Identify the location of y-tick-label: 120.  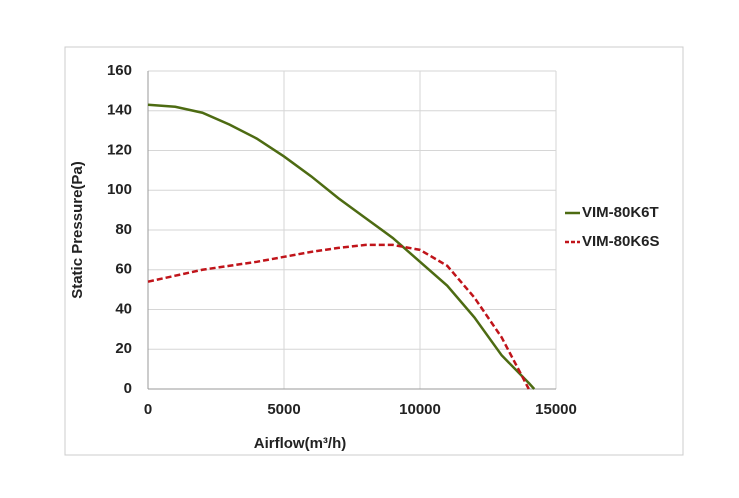
(119, 149).